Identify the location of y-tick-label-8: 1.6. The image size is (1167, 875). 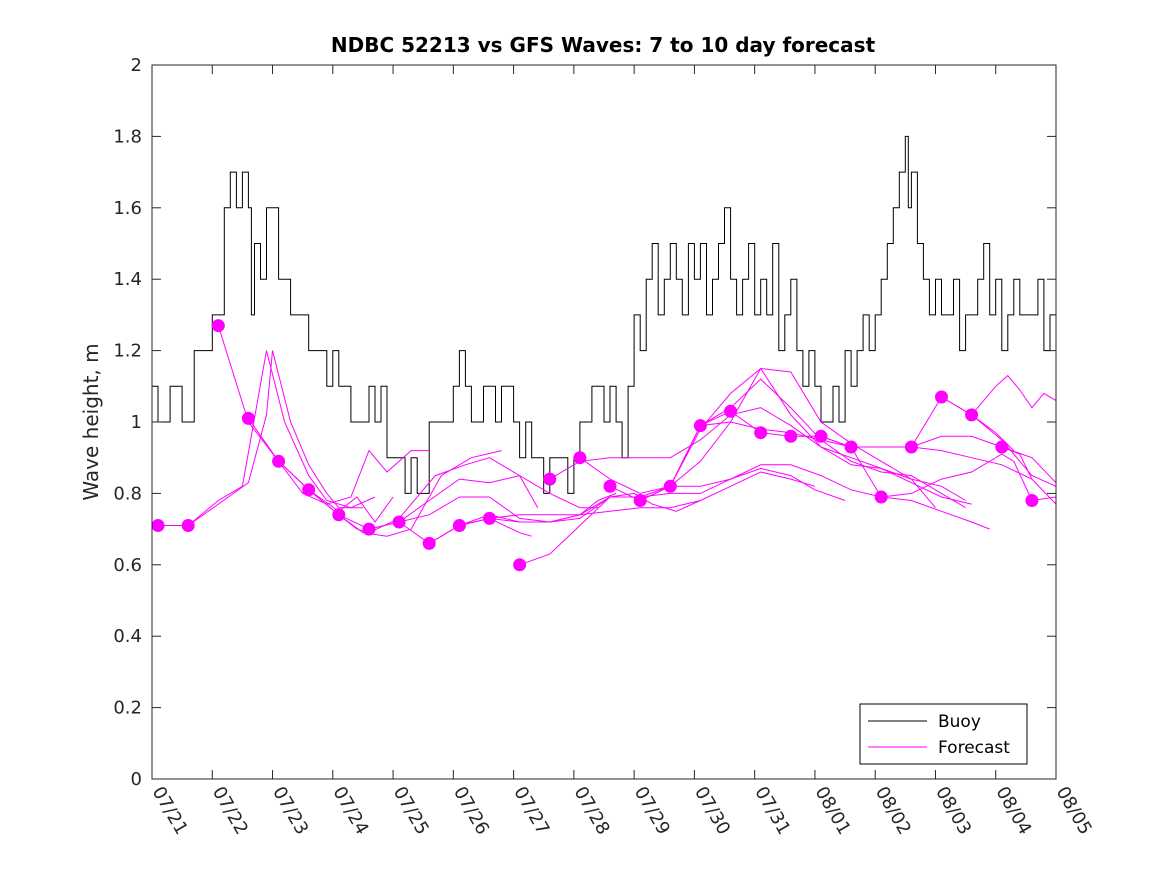
(127, 208).